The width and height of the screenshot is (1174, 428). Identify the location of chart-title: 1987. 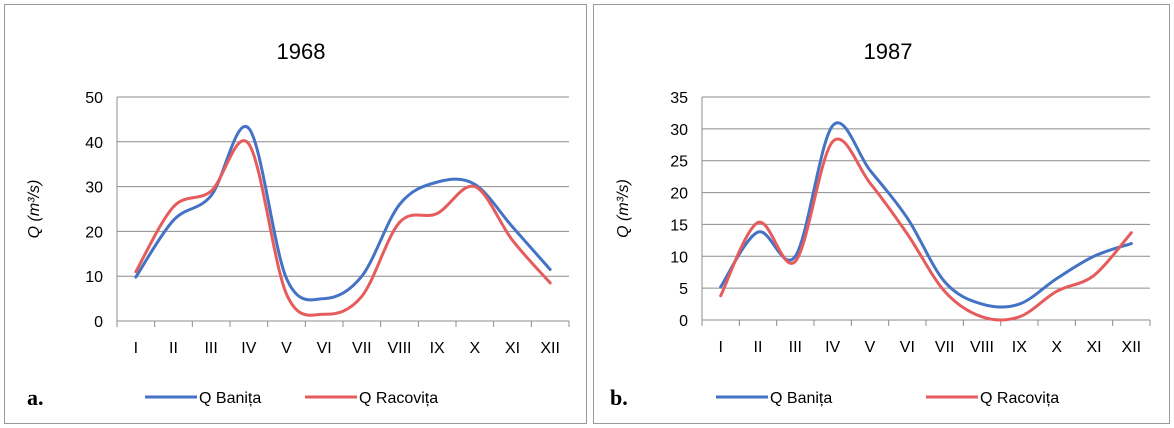
(888, 51).